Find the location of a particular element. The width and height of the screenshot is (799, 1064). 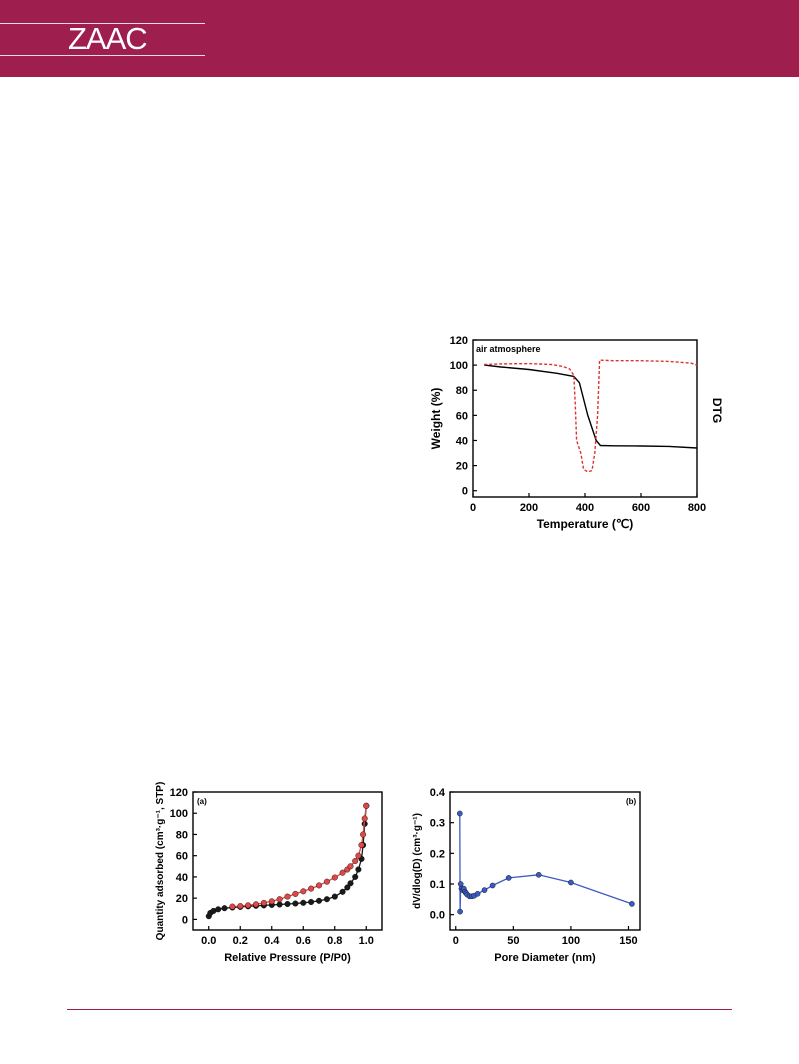

y-tick-label: 0.1 is located at coordinates (437, 885).